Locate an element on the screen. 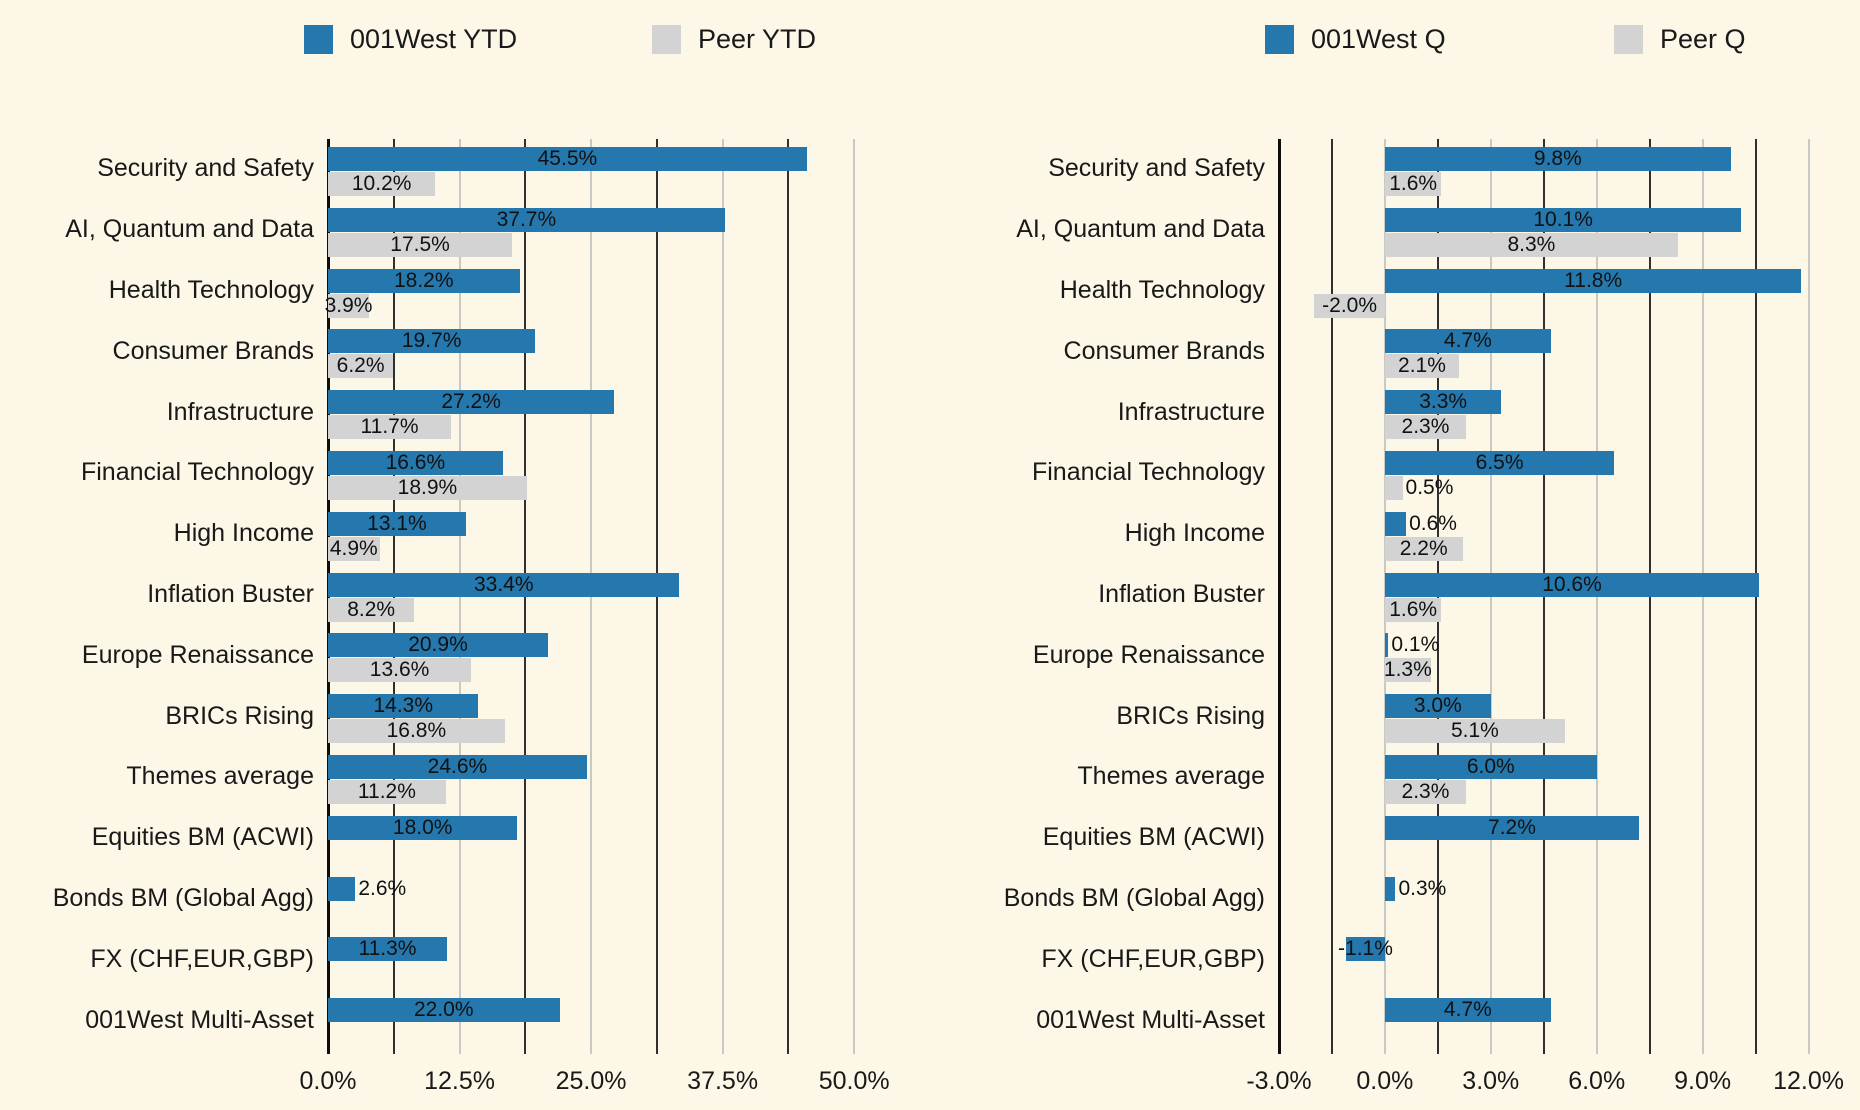 This screenshot has width=1860, height=1110. bar-peer: 6.2% is located at coordinates (361, 366).